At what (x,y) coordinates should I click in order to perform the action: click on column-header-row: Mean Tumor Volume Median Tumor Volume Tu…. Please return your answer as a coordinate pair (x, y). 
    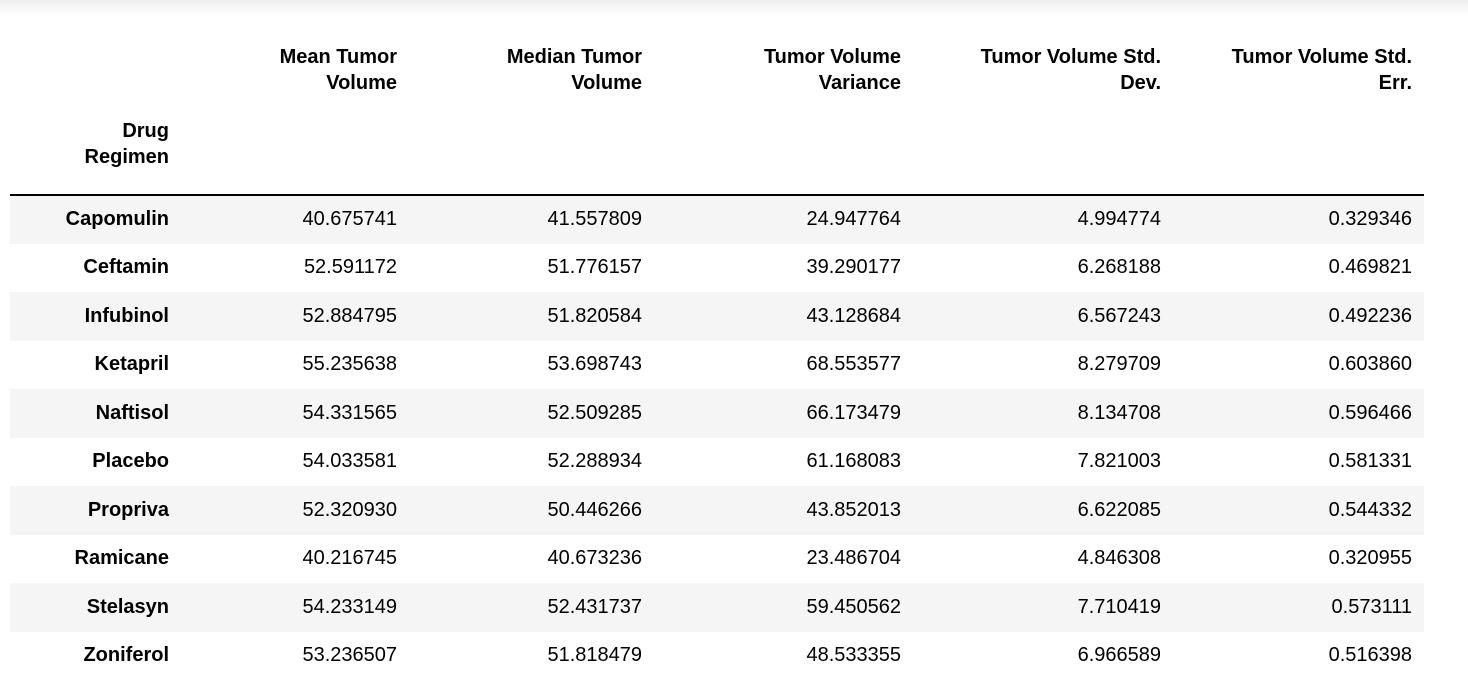
    Looking at the image, I should click on (717, 77).